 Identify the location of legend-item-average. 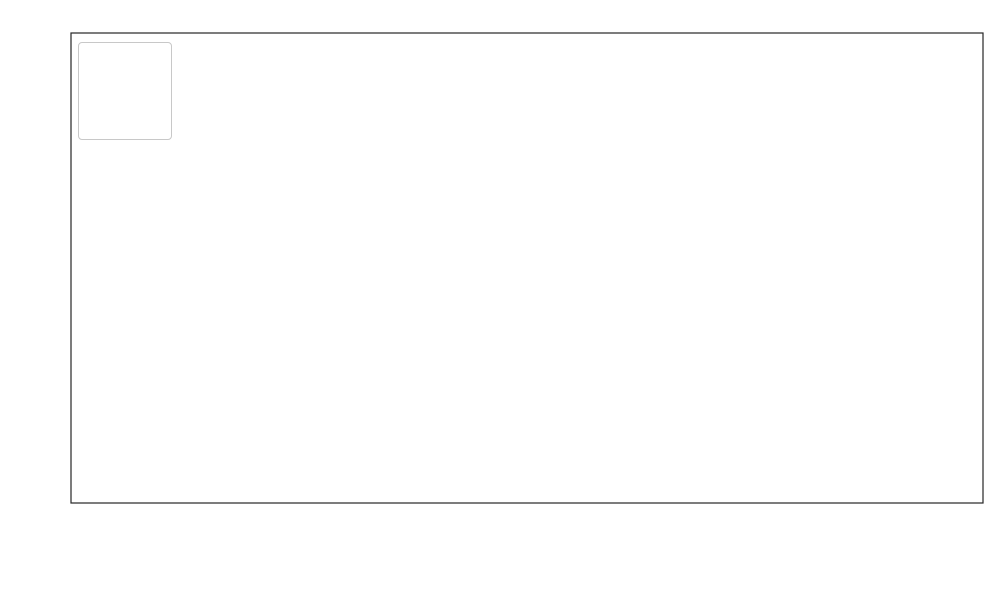
(123, 59).